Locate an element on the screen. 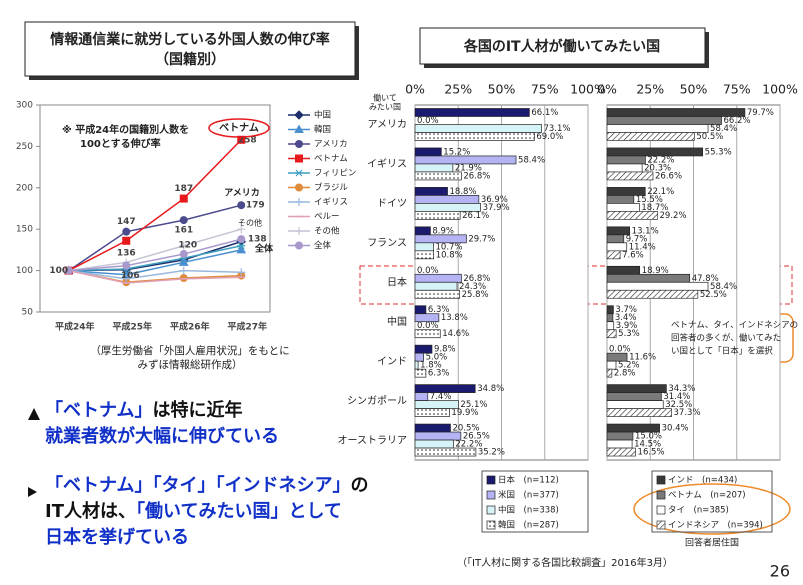  data-label: 3.4% is located at coordinates (626, 318).